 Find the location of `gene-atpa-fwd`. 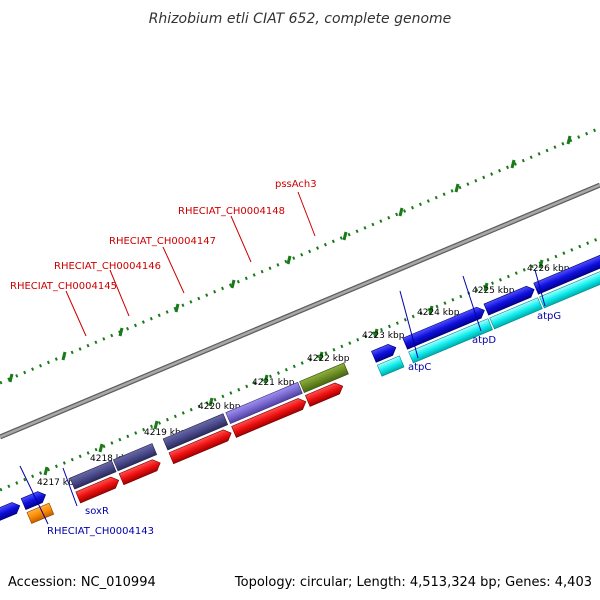

gene-atpa-fwd is located at coordinates (566, 263).